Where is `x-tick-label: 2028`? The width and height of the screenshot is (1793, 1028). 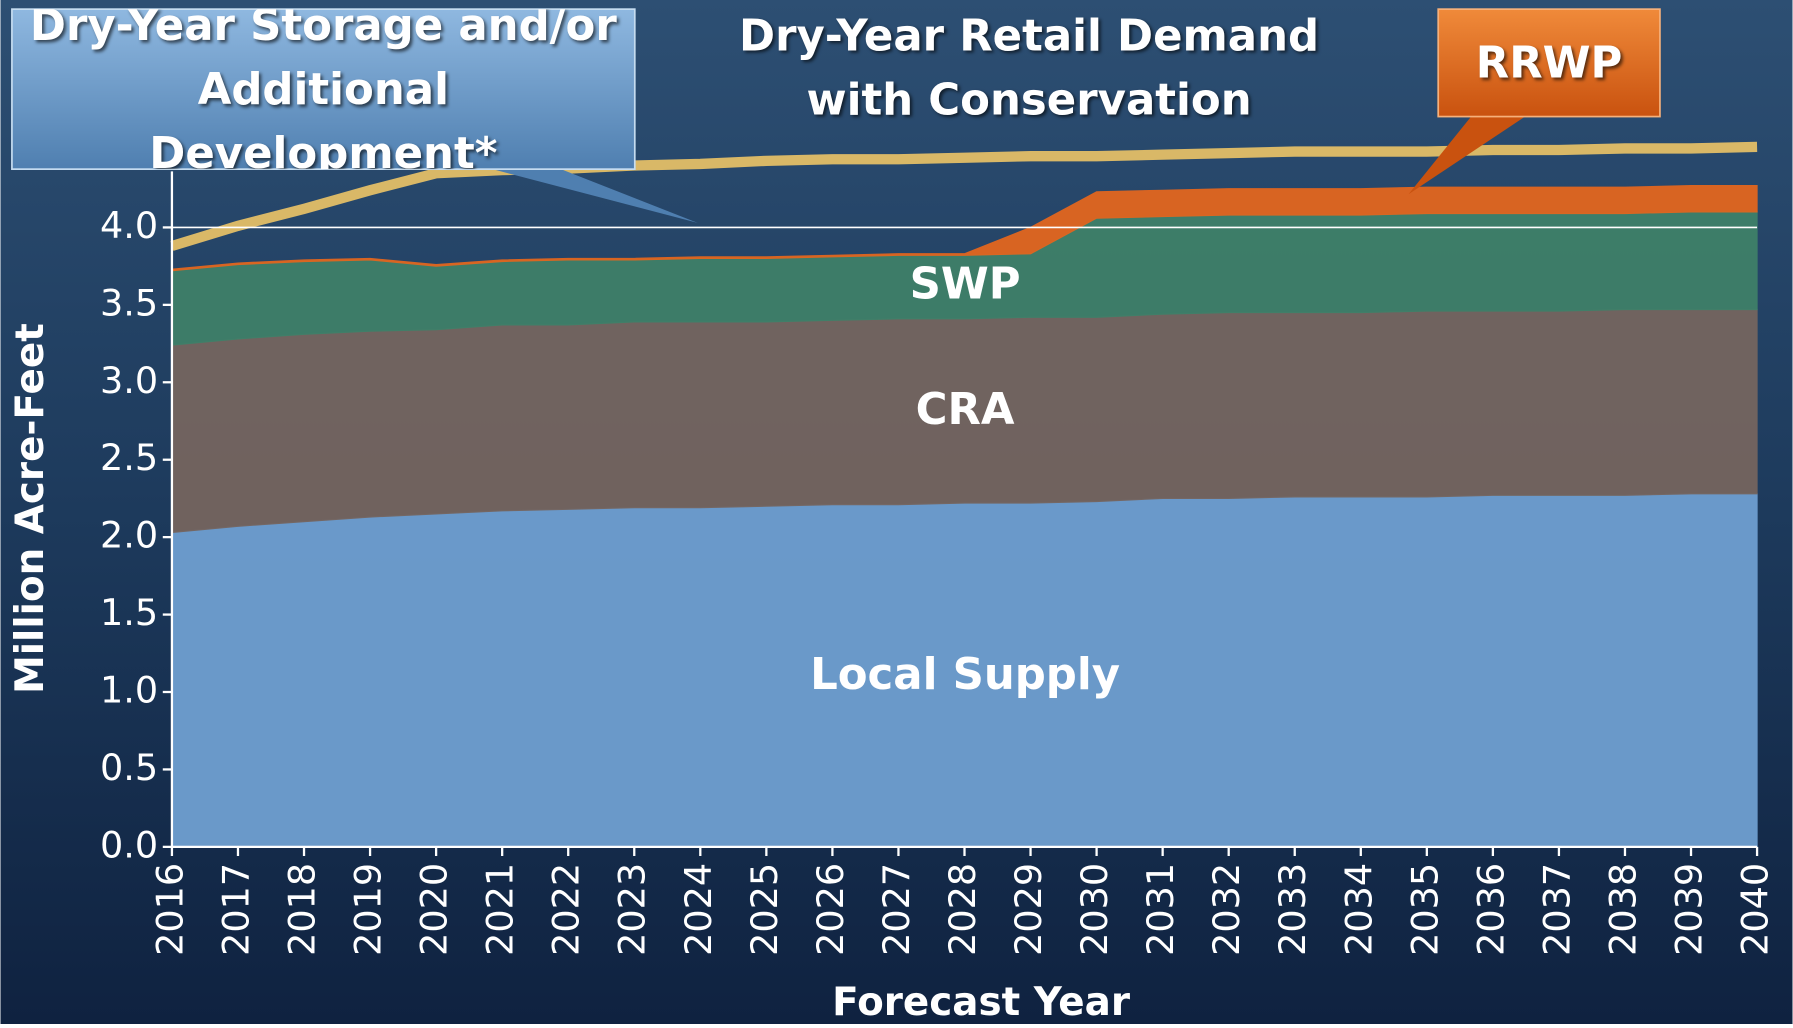
x-tick-label: 2028 is located at coordinates (962, 909).